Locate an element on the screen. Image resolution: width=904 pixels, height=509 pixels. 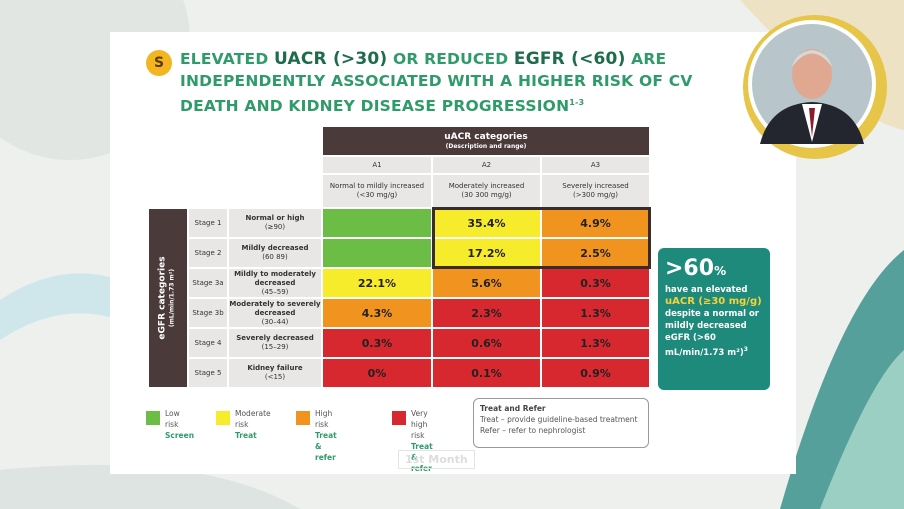
row-header-title: eGFR categories is located at coordinates (163, 298).